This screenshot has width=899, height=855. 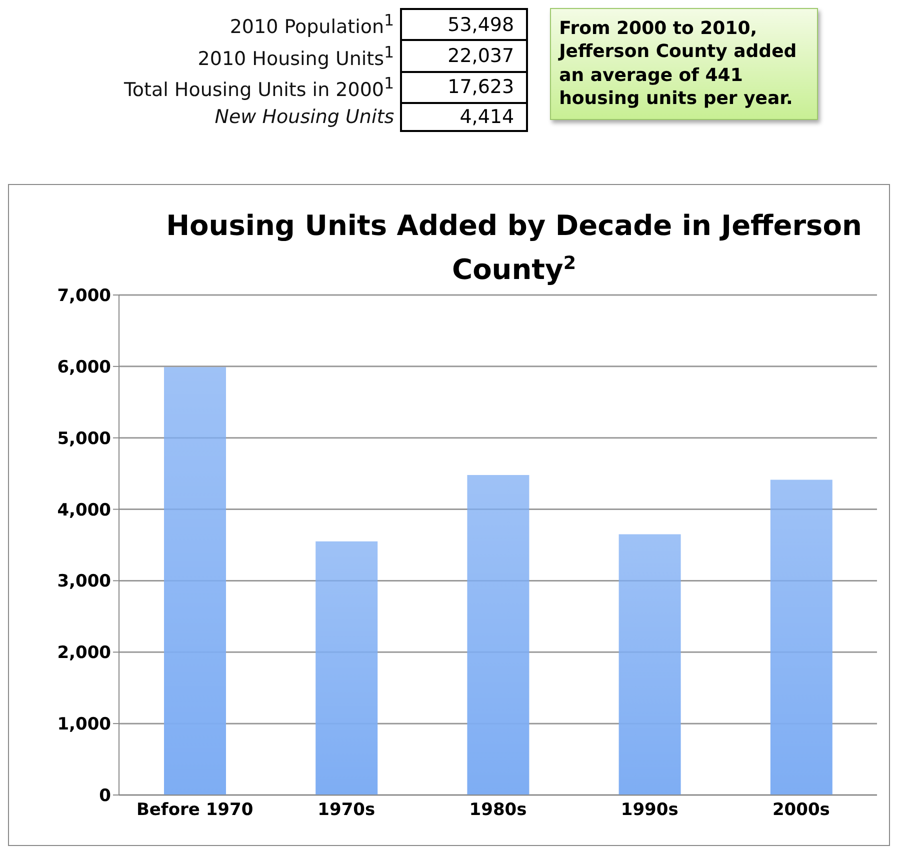 What do you see at coordinates (84, 653) in the screenshot?
I see `y-tick-label: 2,000` at bounding box center [84, 653].